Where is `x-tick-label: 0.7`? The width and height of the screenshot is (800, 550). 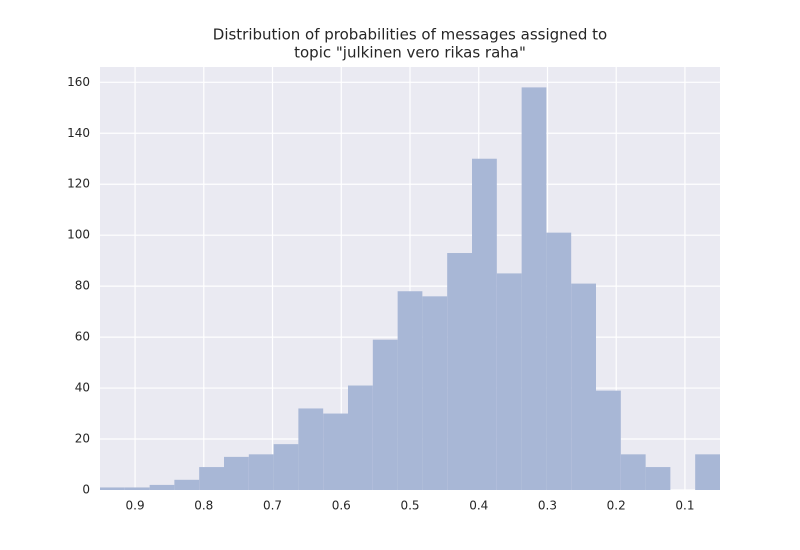
x-tick-label: 0.7 is located at coordinates (272, 506).